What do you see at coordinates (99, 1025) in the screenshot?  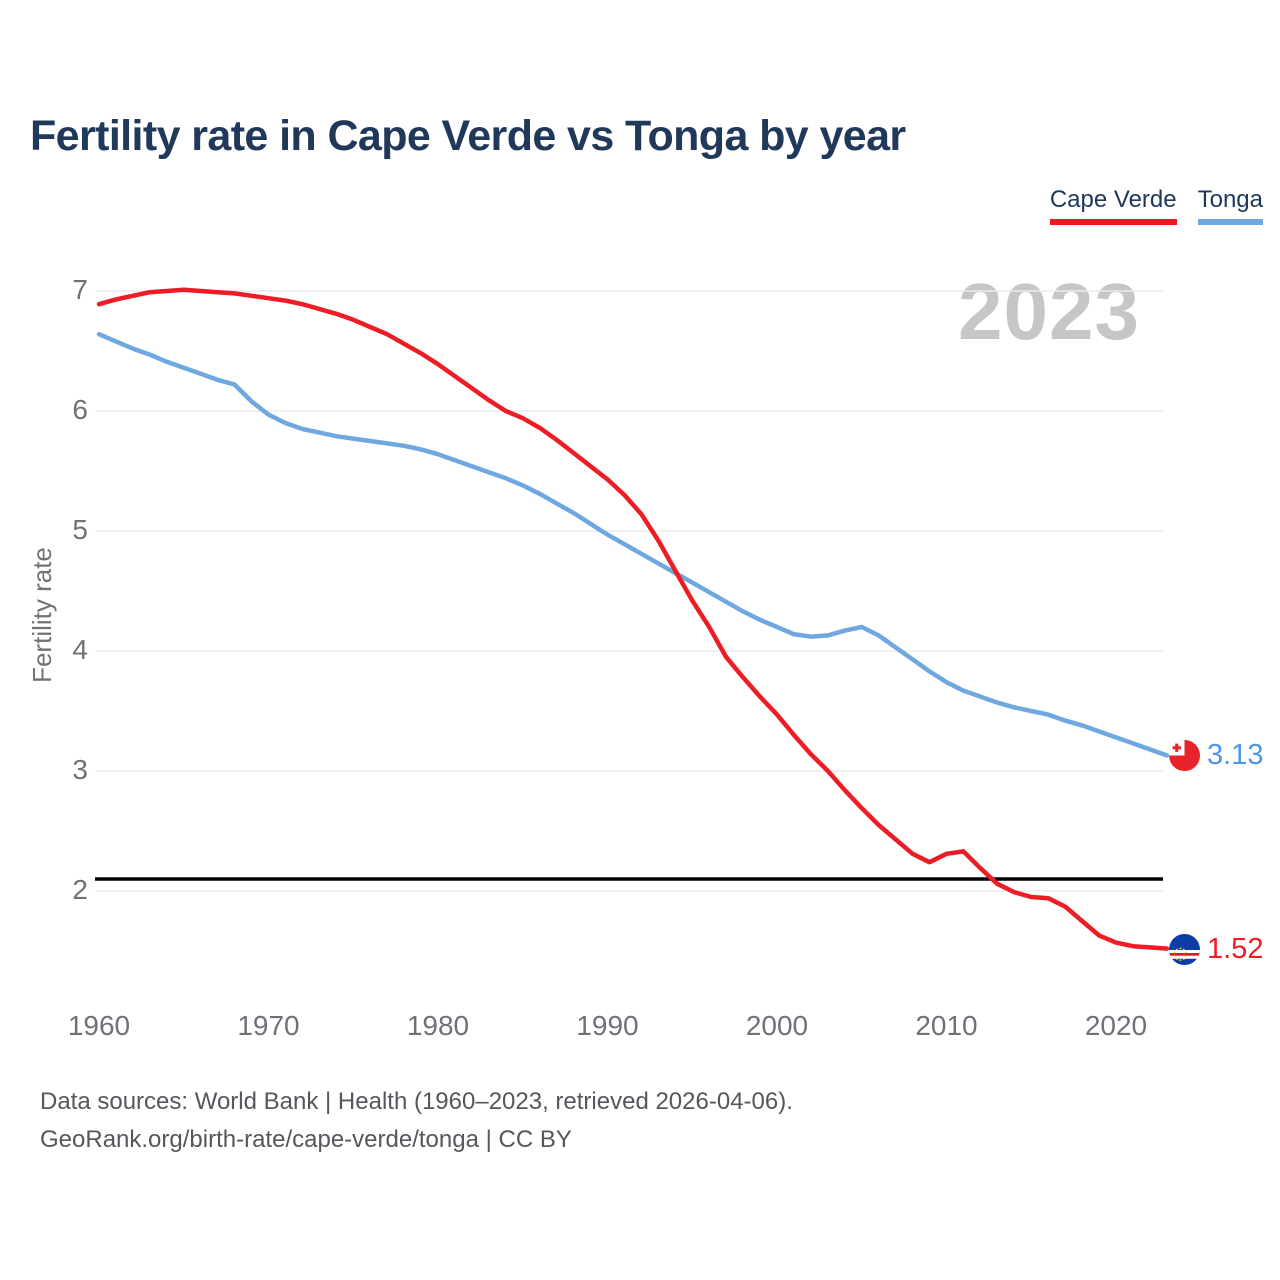 I see `x-tick-1960: 1960` at bounding box center [99, 1025].